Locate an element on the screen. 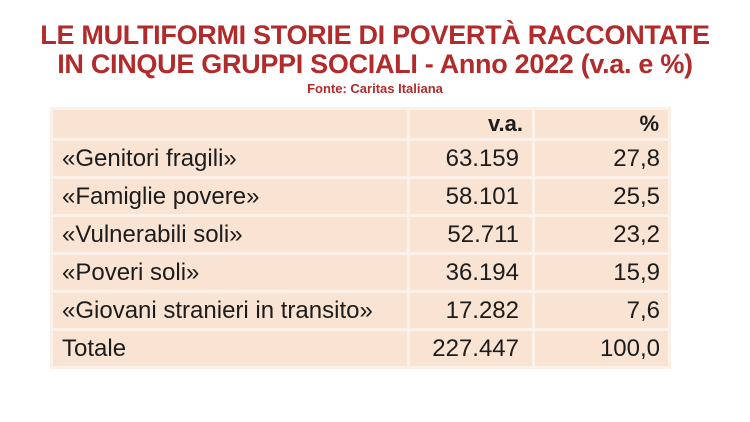 The image size is (750, 422). group-label: «Vulnerabili soli» is located at coordinates (230, 234).